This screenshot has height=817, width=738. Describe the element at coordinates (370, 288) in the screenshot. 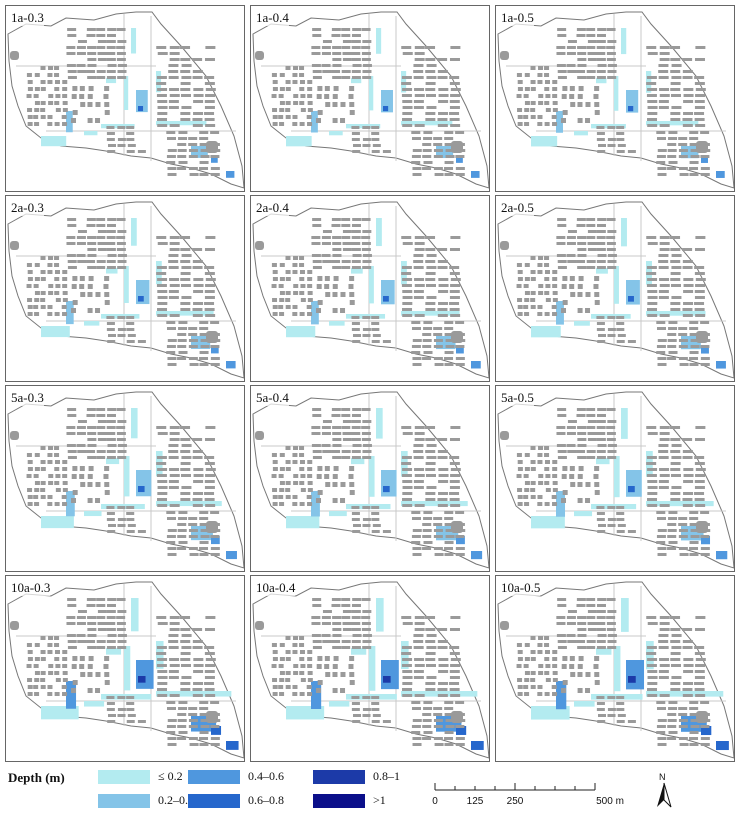

I see `map-panel: 2a-0.4` at that location.